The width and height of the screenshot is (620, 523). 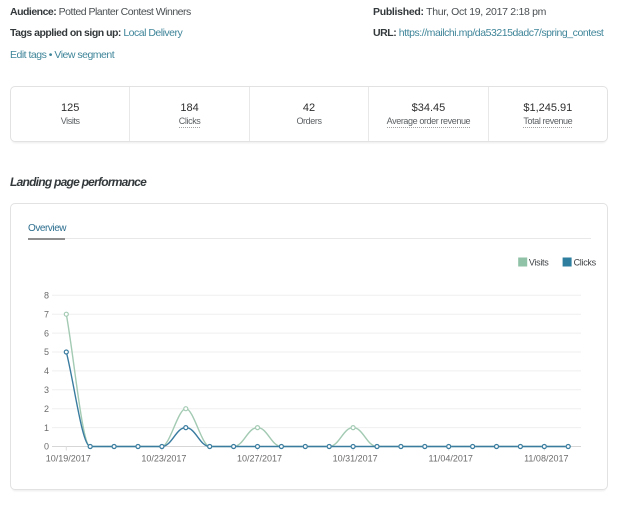 I want to click on svg-text: 2, so click(x=46, y=409).